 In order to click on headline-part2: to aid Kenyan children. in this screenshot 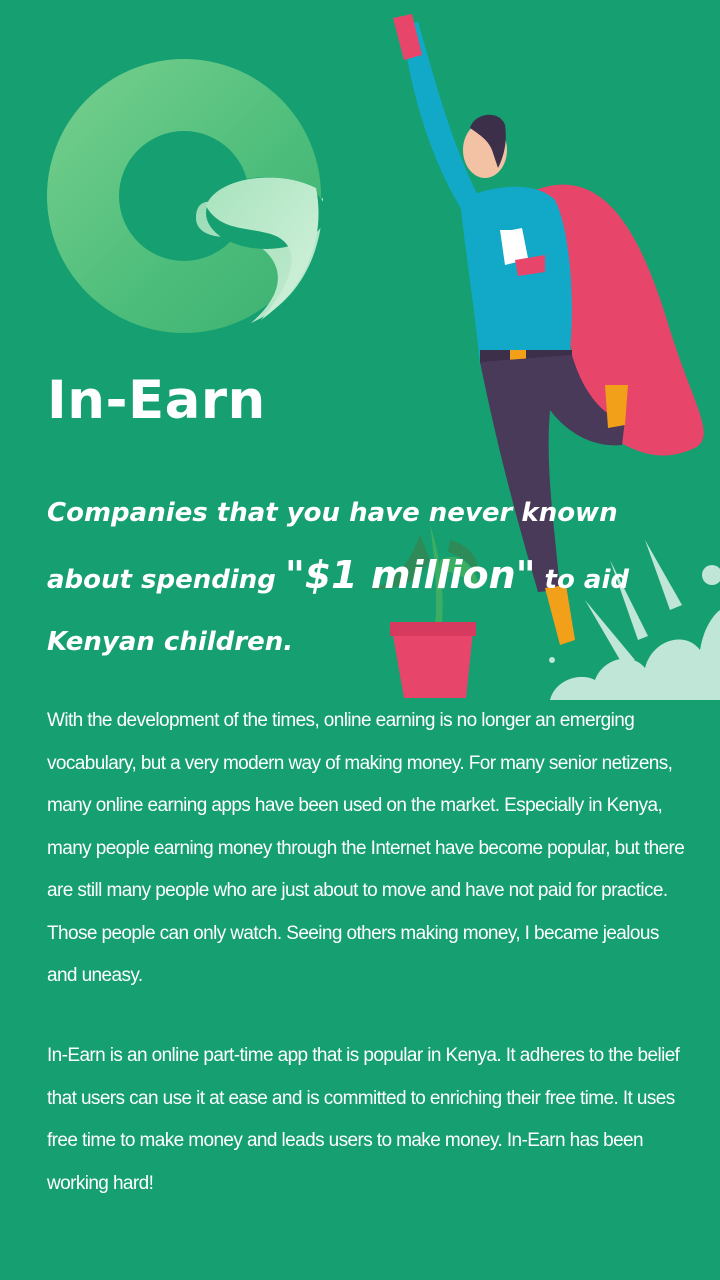, I will do `click(338, 611)`.